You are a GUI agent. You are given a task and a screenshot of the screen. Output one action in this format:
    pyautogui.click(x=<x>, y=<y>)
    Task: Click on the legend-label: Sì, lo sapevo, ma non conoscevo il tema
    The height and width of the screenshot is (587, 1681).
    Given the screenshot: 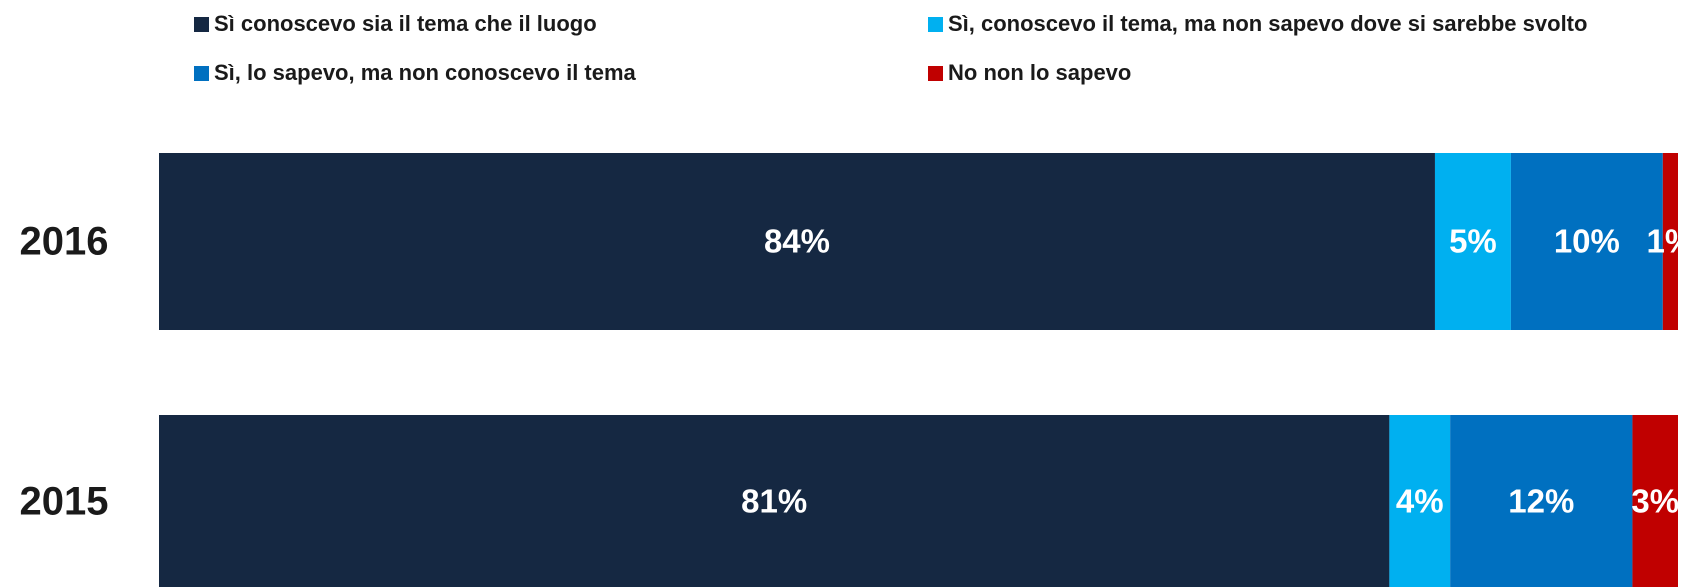 What is the action you would take?
    pyautogui.click(x=425, y=72)
    